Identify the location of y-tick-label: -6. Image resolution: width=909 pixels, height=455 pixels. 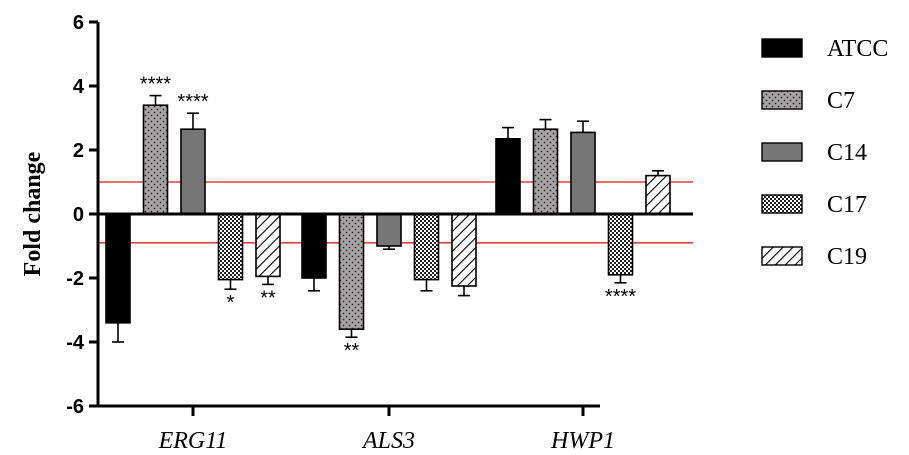
(75, 407).